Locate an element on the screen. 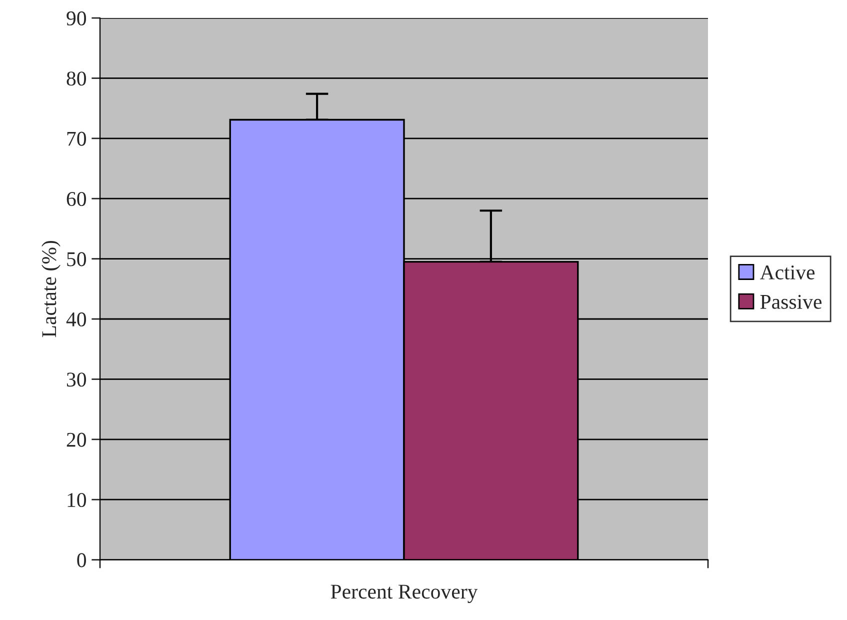 Image resolution: width=847 pixels, height=620 pixels. y-axis-title: Lactate (%) is located at coordinates (51, 289).